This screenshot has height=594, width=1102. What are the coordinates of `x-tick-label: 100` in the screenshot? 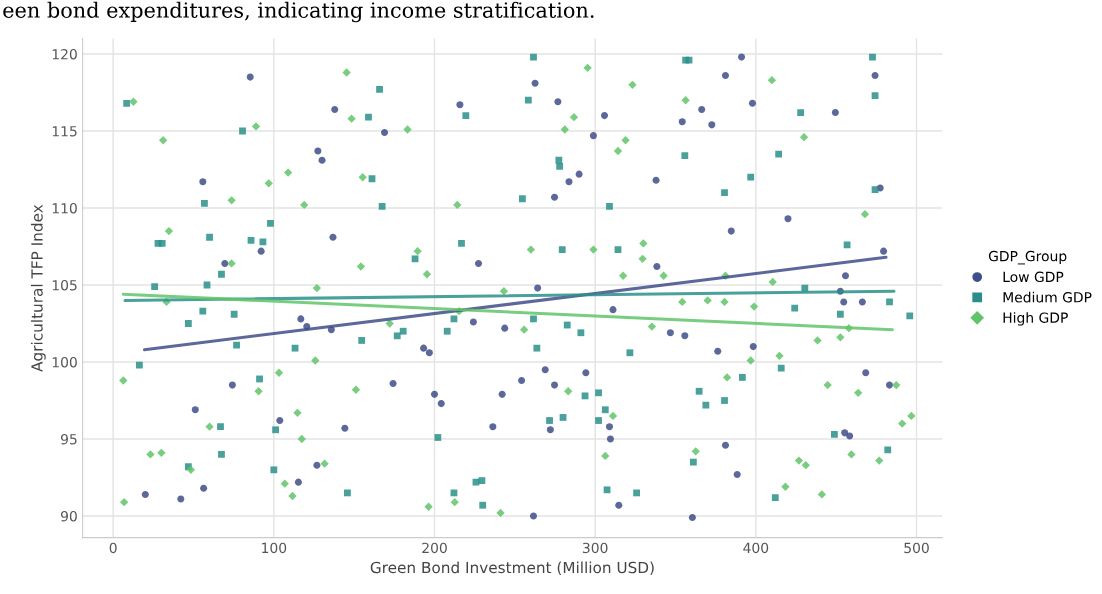 It's located at (274, 548).